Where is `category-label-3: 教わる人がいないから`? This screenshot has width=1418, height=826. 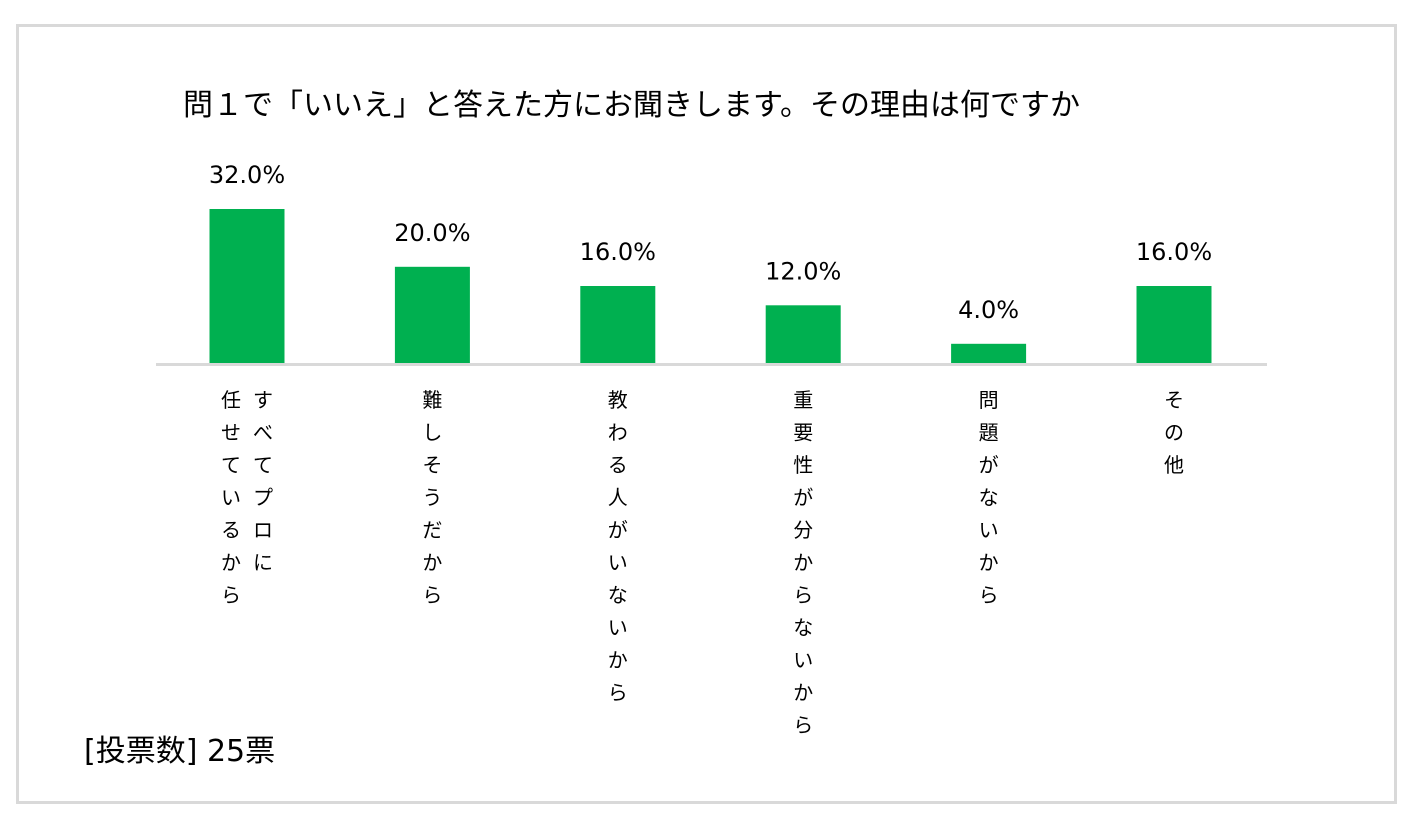
category-label-3: 教わる人がいないから is located at coordinates (618, 546).